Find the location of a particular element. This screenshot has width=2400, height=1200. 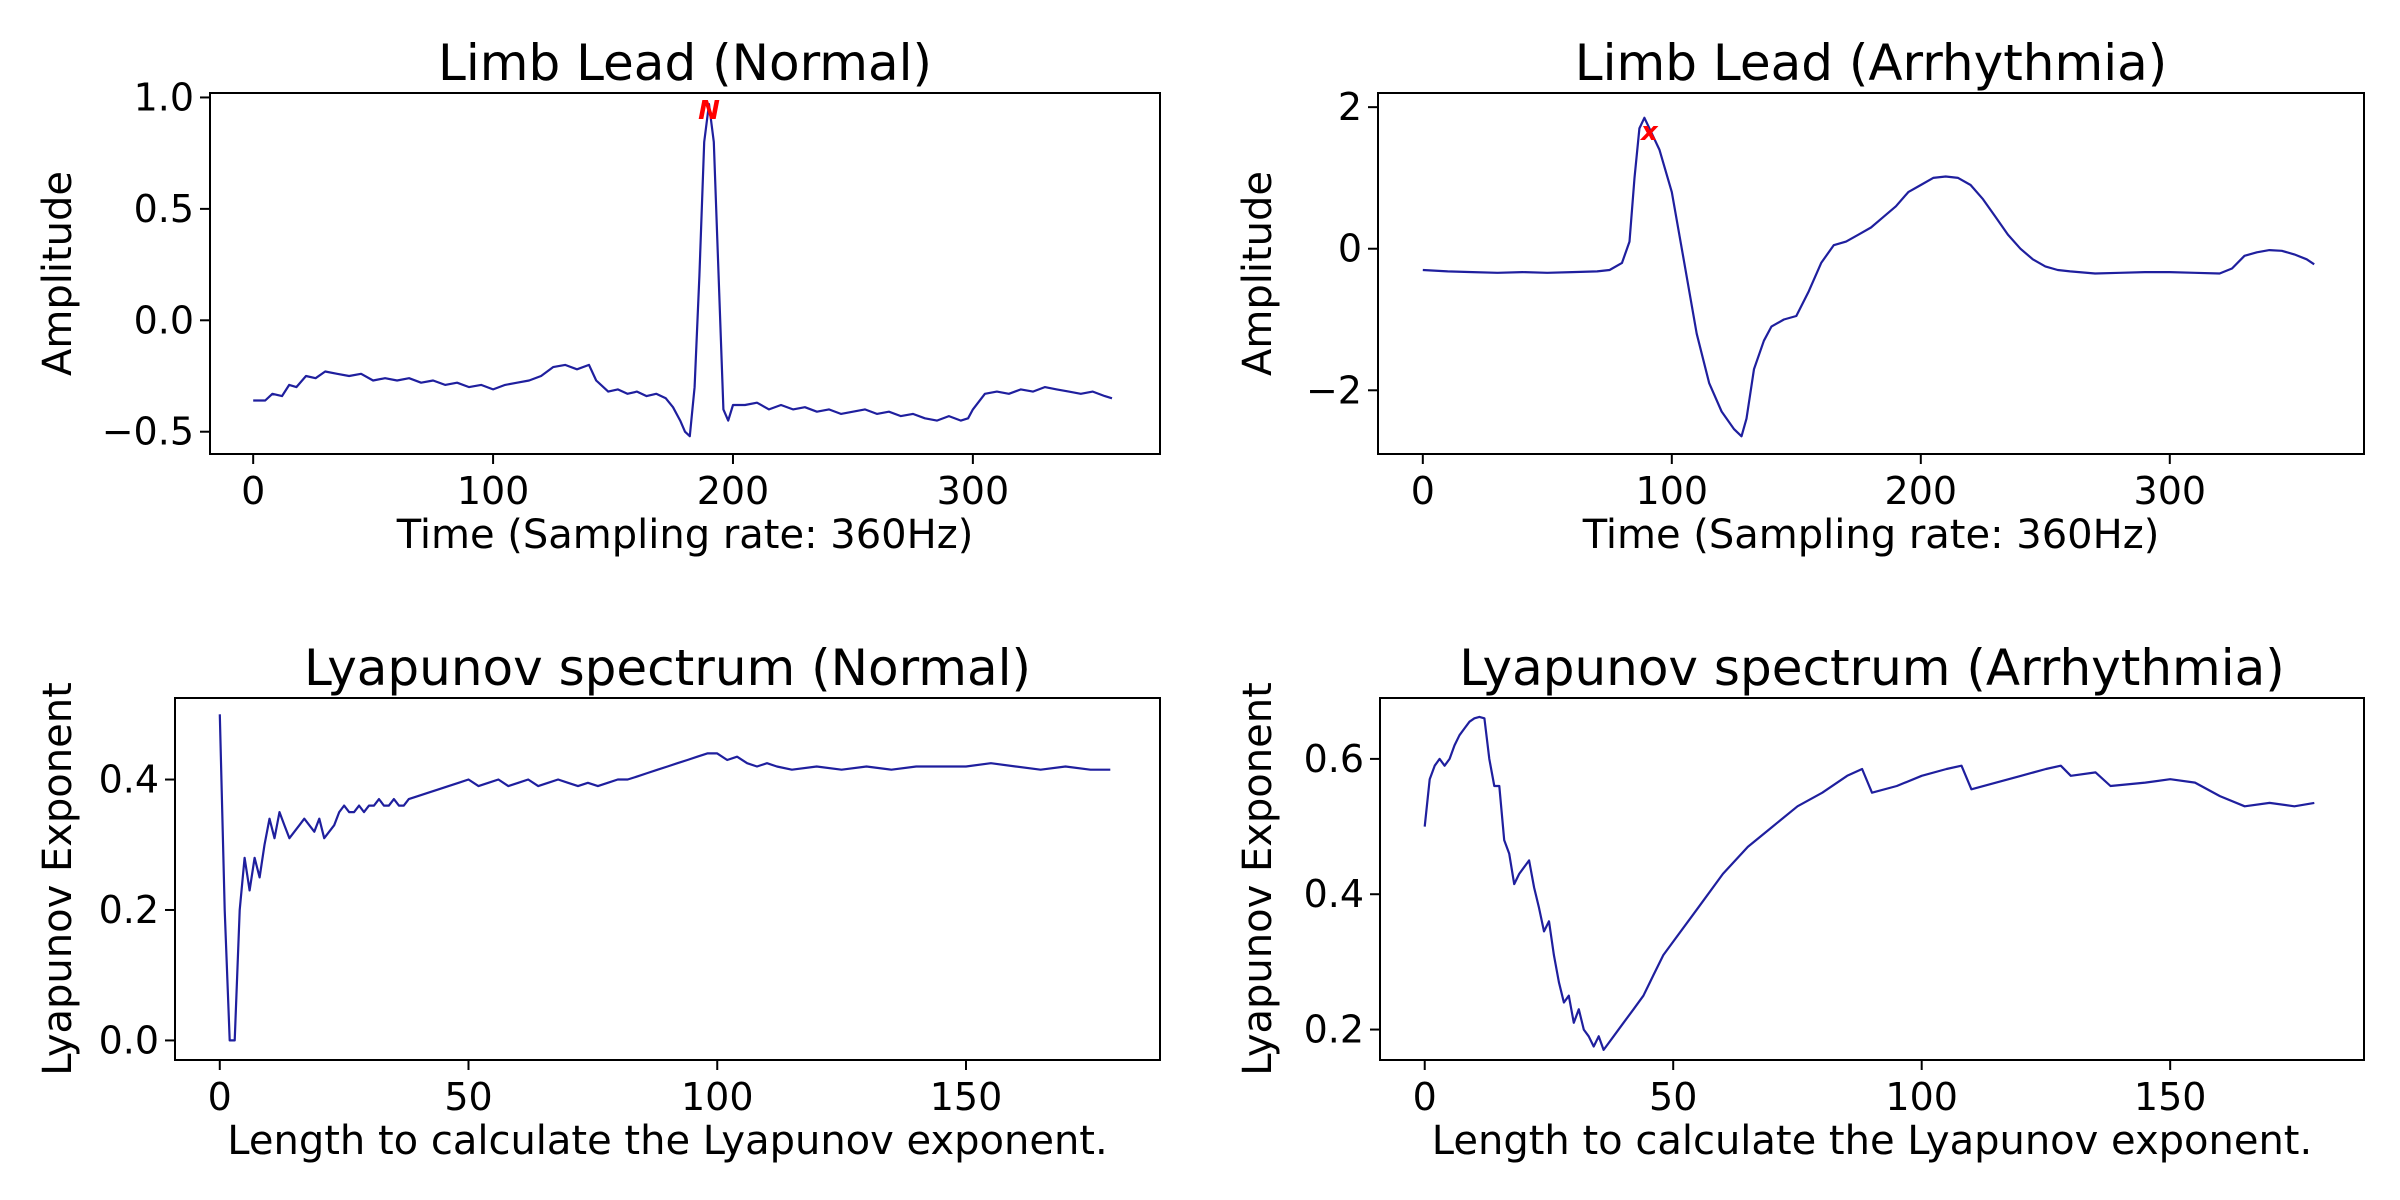

y-tick-label: 2 is located at coordinates (1350, 107).